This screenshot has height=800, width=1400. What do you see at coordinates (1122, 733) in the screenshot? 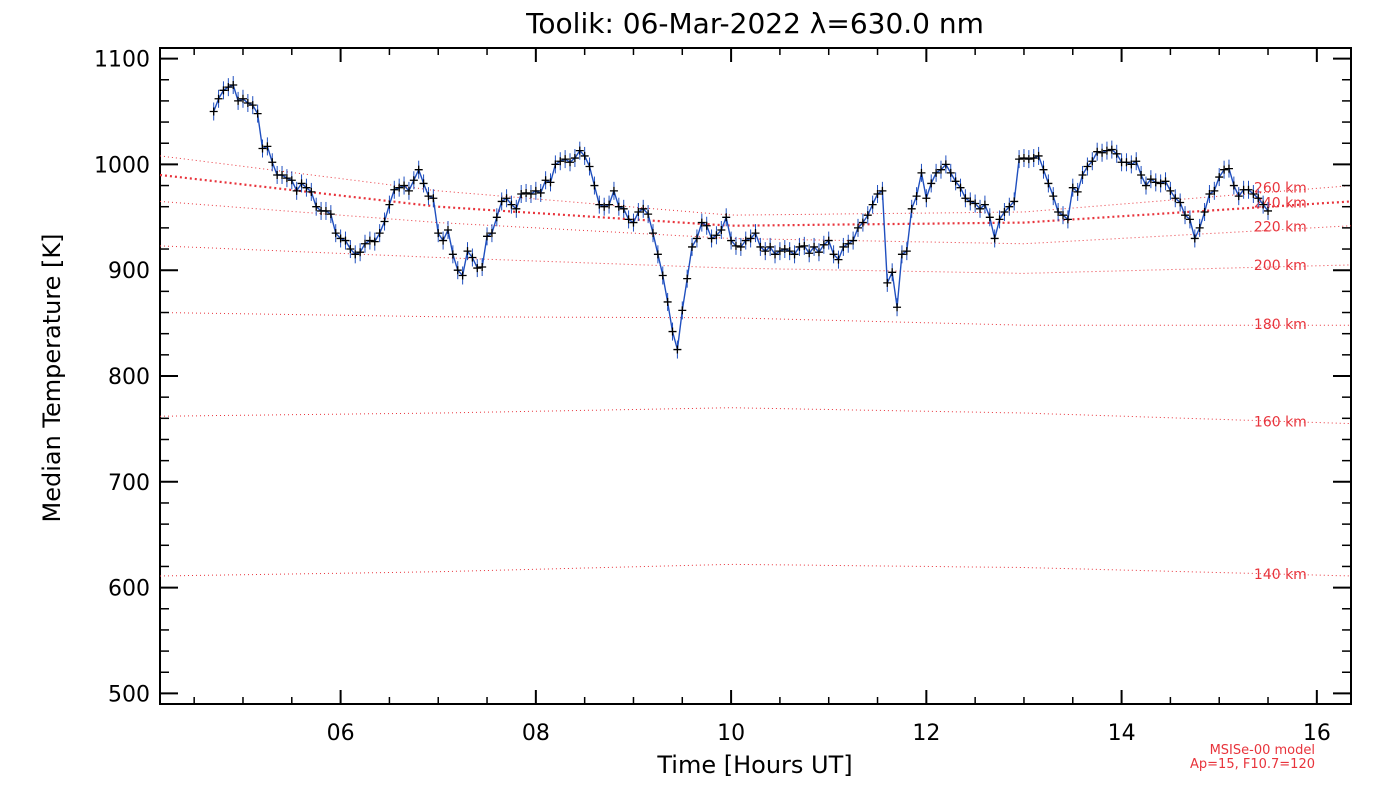
I see `x-tick-label: 14` at bounding box center [1122, 733].